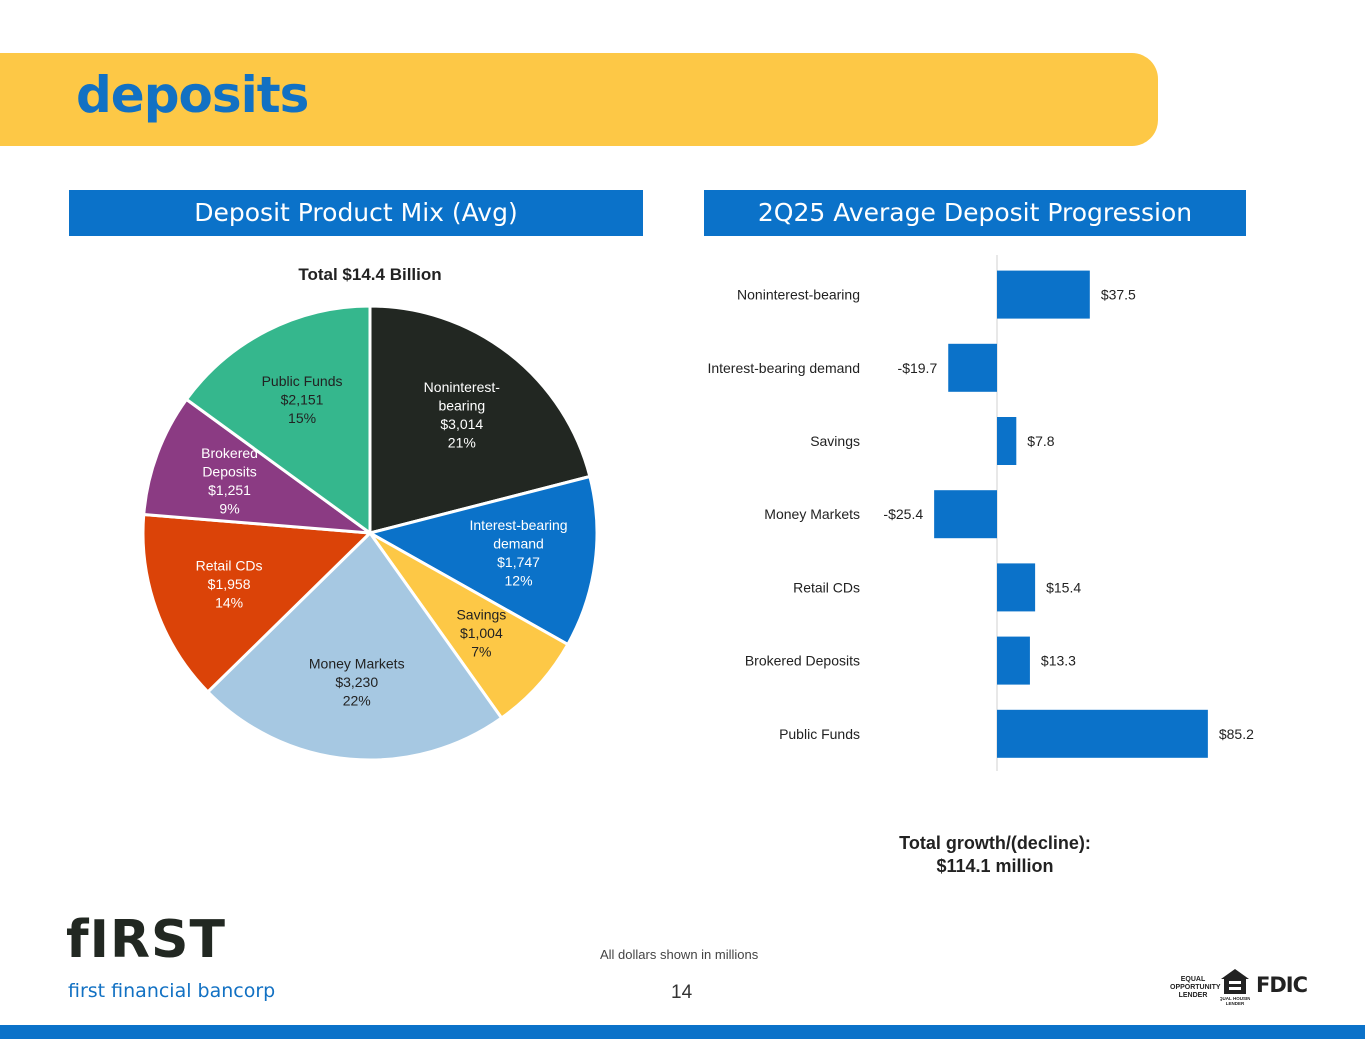 The width and height of the screenshot is (1365, 1055). I want to click on pie-slice-retail-cds, so click(257, 603).